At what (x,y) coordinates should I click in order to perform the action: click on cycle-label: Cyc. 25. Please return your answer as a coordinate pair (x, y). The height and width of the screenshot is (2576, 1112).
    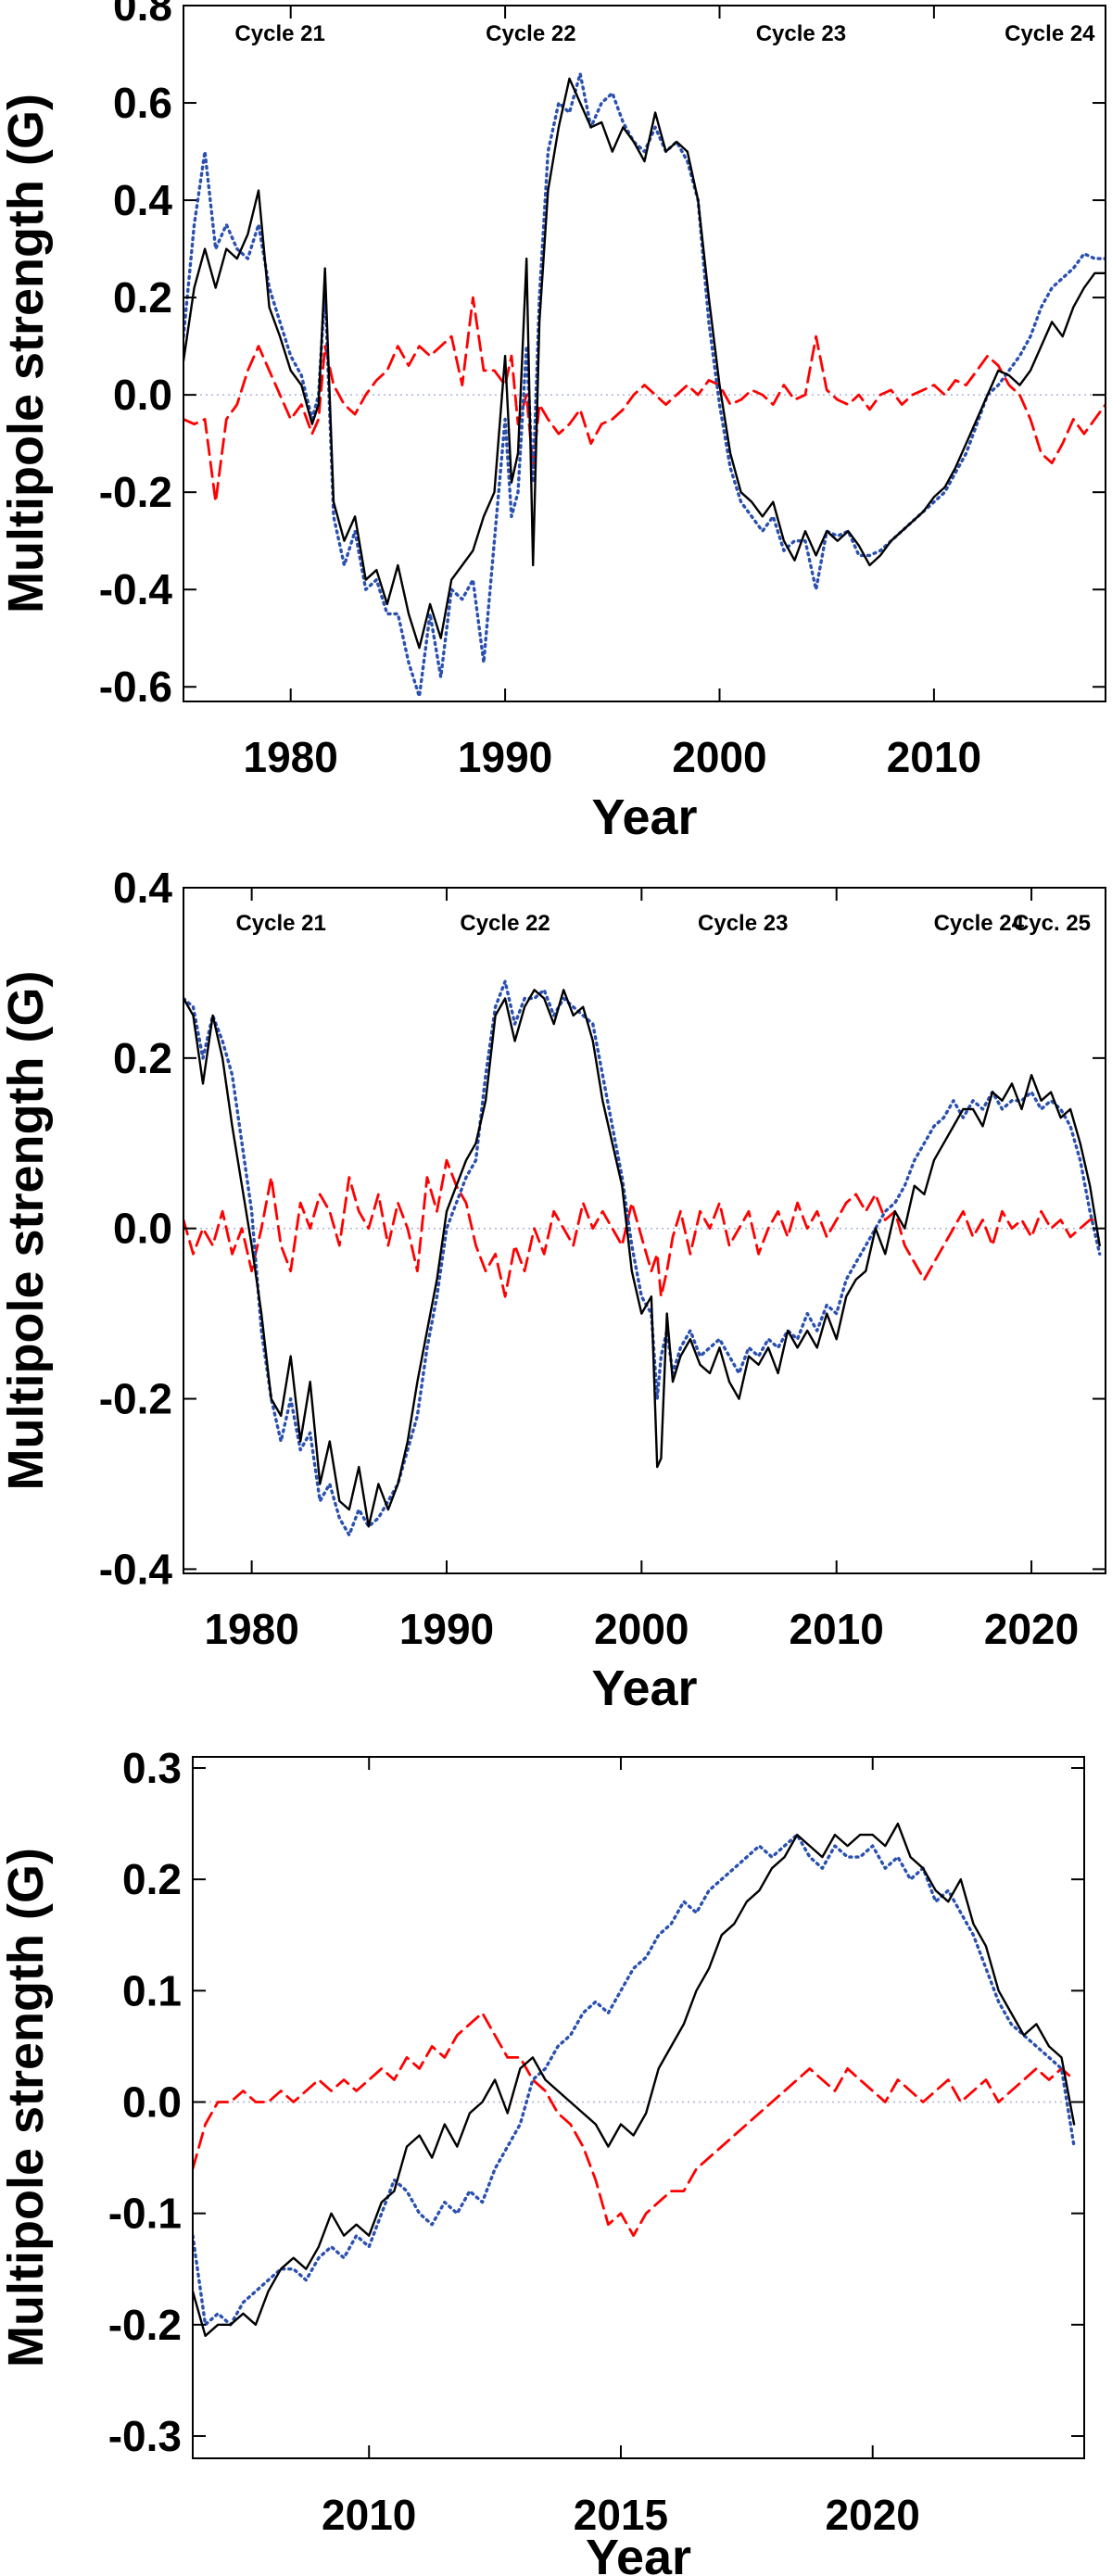
    Looking at the image, I should click on (1052, 923).